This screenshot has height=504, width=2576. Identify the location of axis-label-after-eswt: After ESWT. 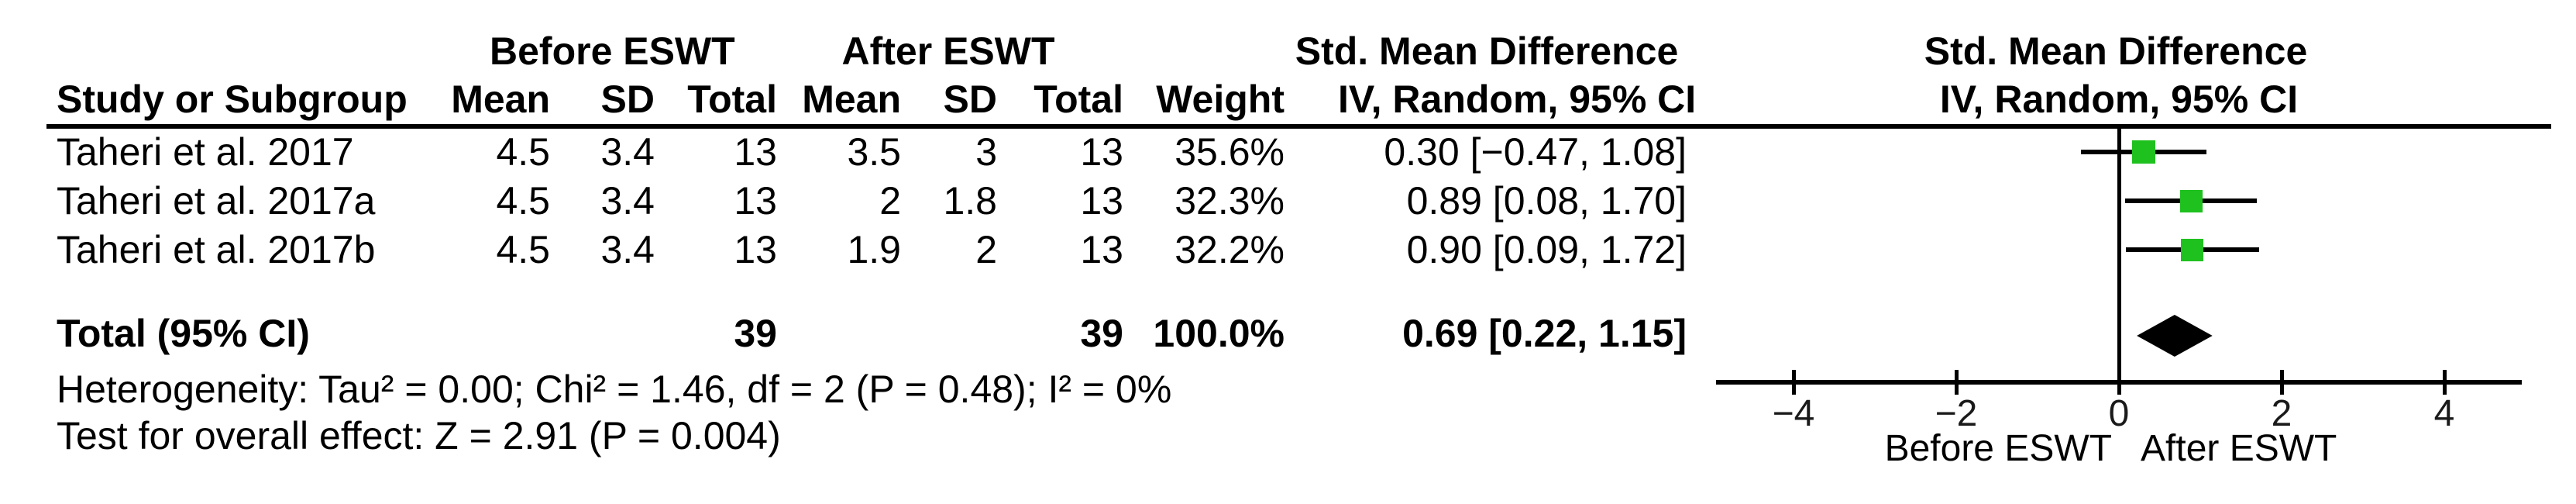
(2239, 448).